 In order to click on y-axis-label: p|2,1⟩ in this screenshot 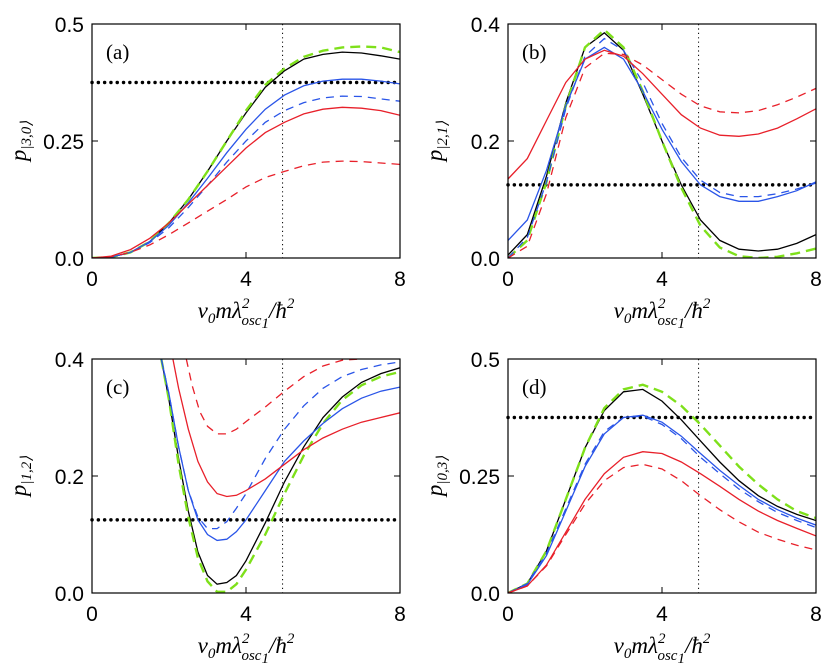, I will do `click(436, 142)`.